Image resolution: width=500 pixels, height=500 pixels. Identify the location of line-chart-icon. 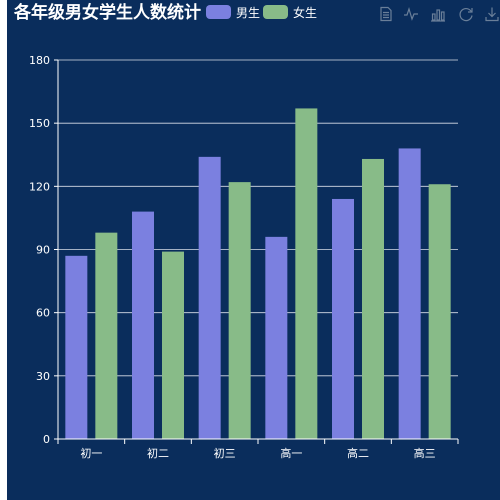
(411, 14).